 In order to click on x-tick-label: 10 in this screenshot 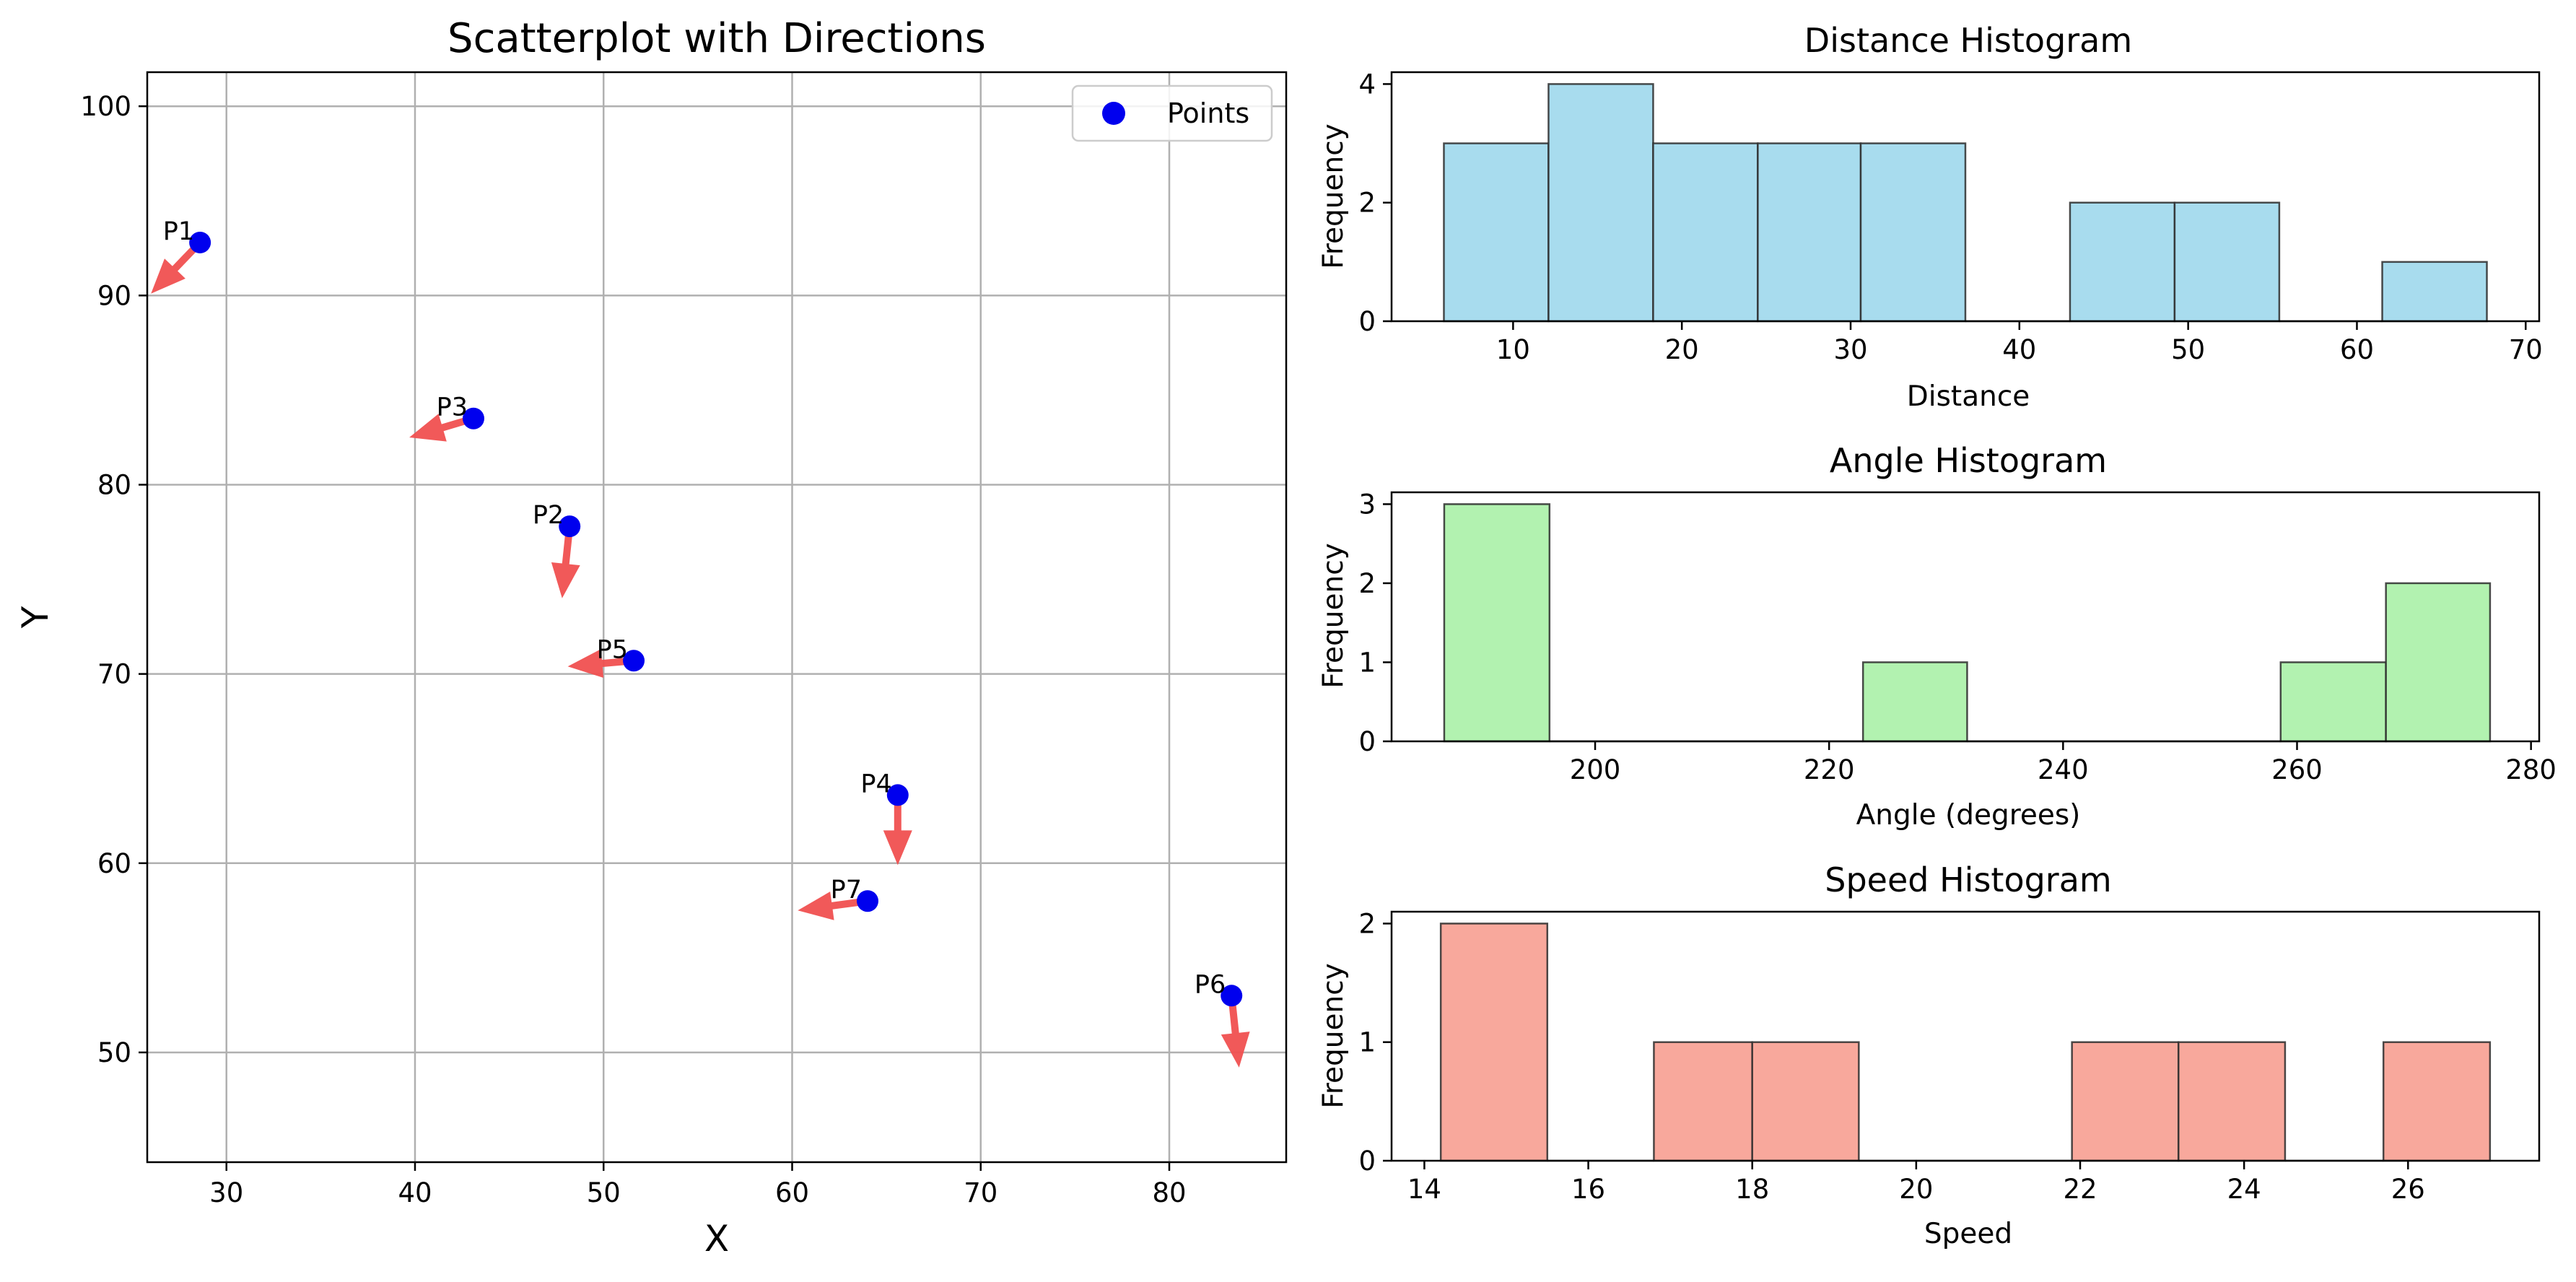, I will do `click(1513, 350)`.